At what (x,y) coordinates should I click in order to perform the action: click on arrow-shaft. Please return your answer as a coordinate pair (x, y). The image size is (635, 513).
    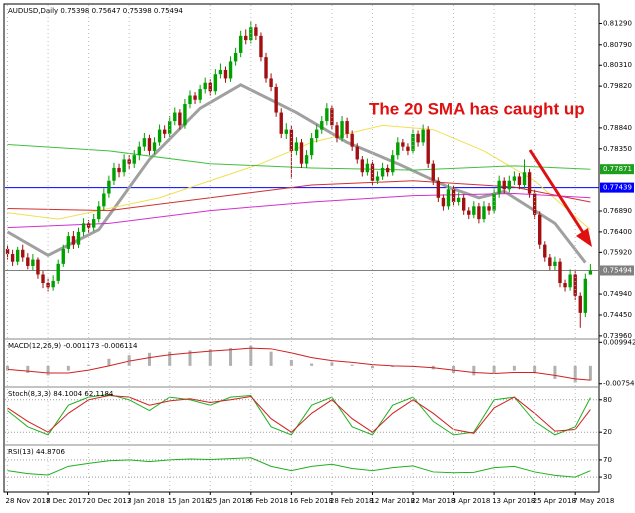
    Looking at the image, I should click on (557, 192).